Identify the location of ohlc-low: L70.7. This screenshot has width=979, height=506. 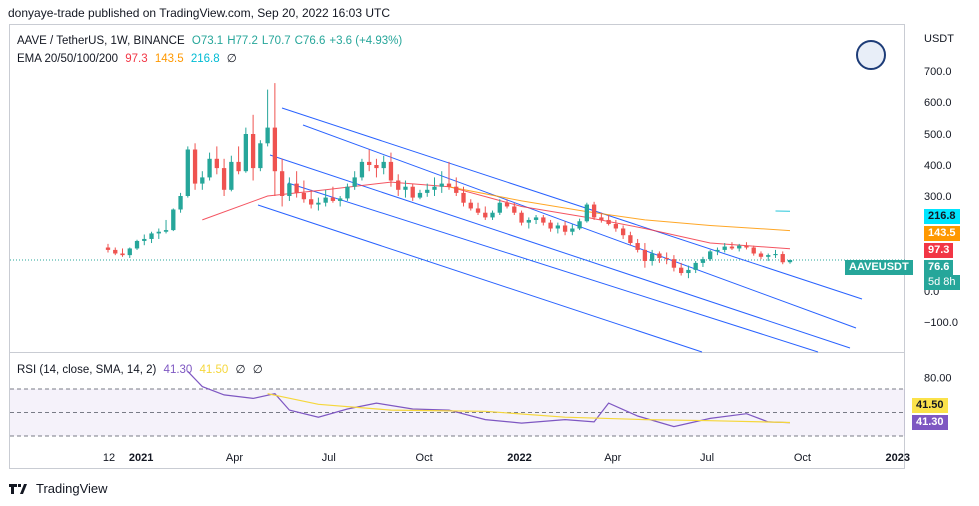
(276, 41).